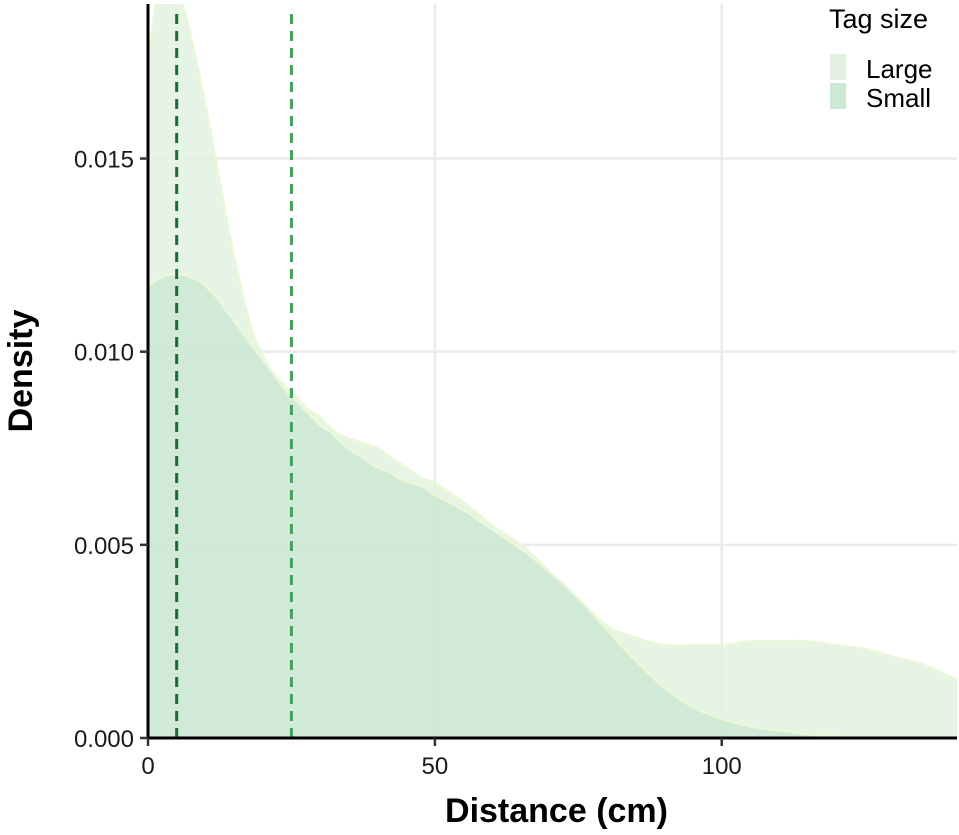  What do you see at coordinates (899, 69) in the screenshot?
I see `legend-label-large: Large` at bounding box center [899, 69].